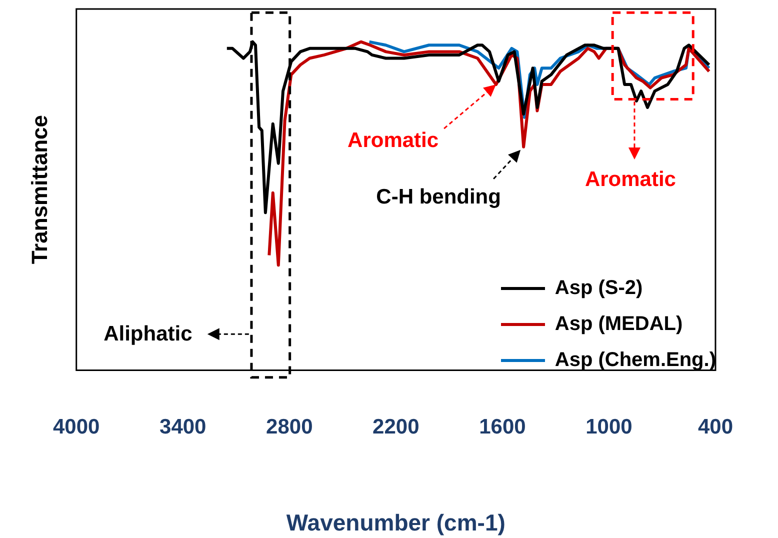 The image size is (778, 538). What do you see at coordinates (289, 427) in the screenshot?
I see `x-tick-label: 2800` at bounding box center [289, 427].